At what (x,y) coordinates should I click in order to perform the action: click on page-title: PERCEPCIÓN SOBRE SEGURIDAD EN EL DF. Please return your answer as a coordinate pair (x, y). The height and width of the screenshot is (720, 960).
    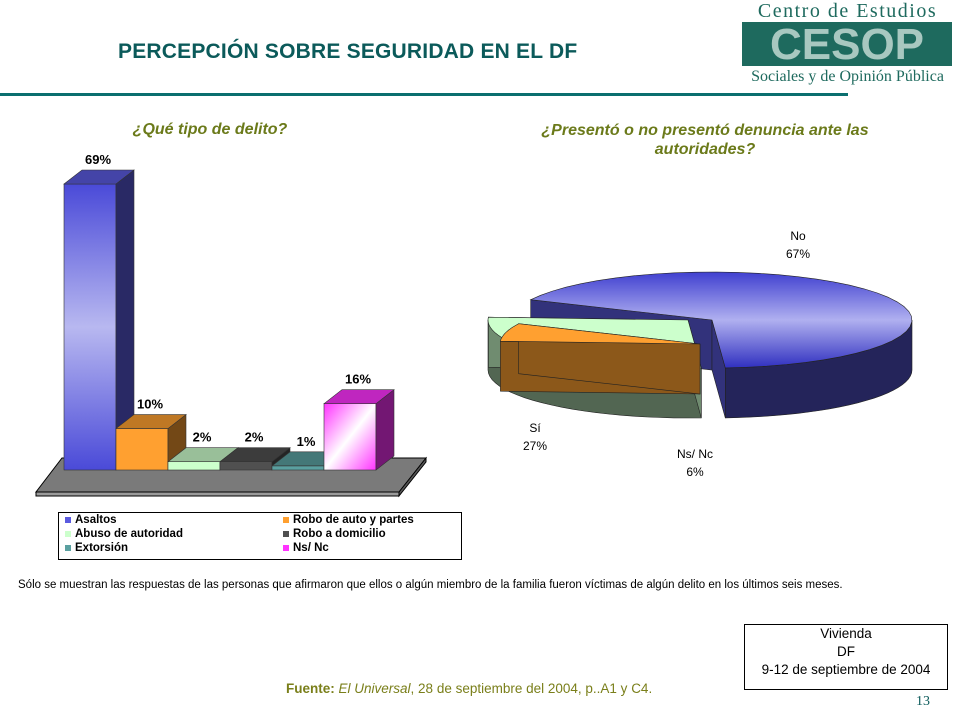
    Looking at the image, I should click on (348, 51).